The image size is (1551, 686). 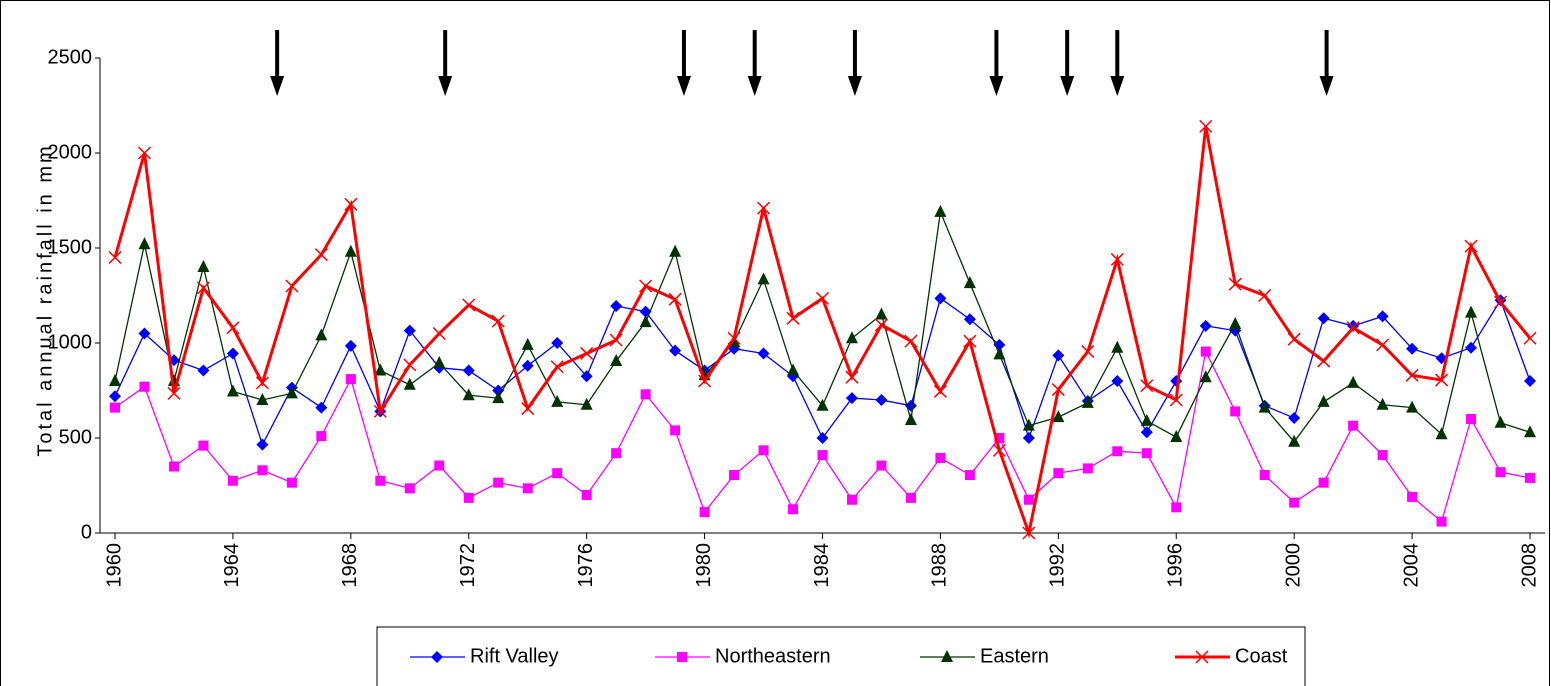 I want to click on legend-item: Eastern, so click(x=984, y=656).